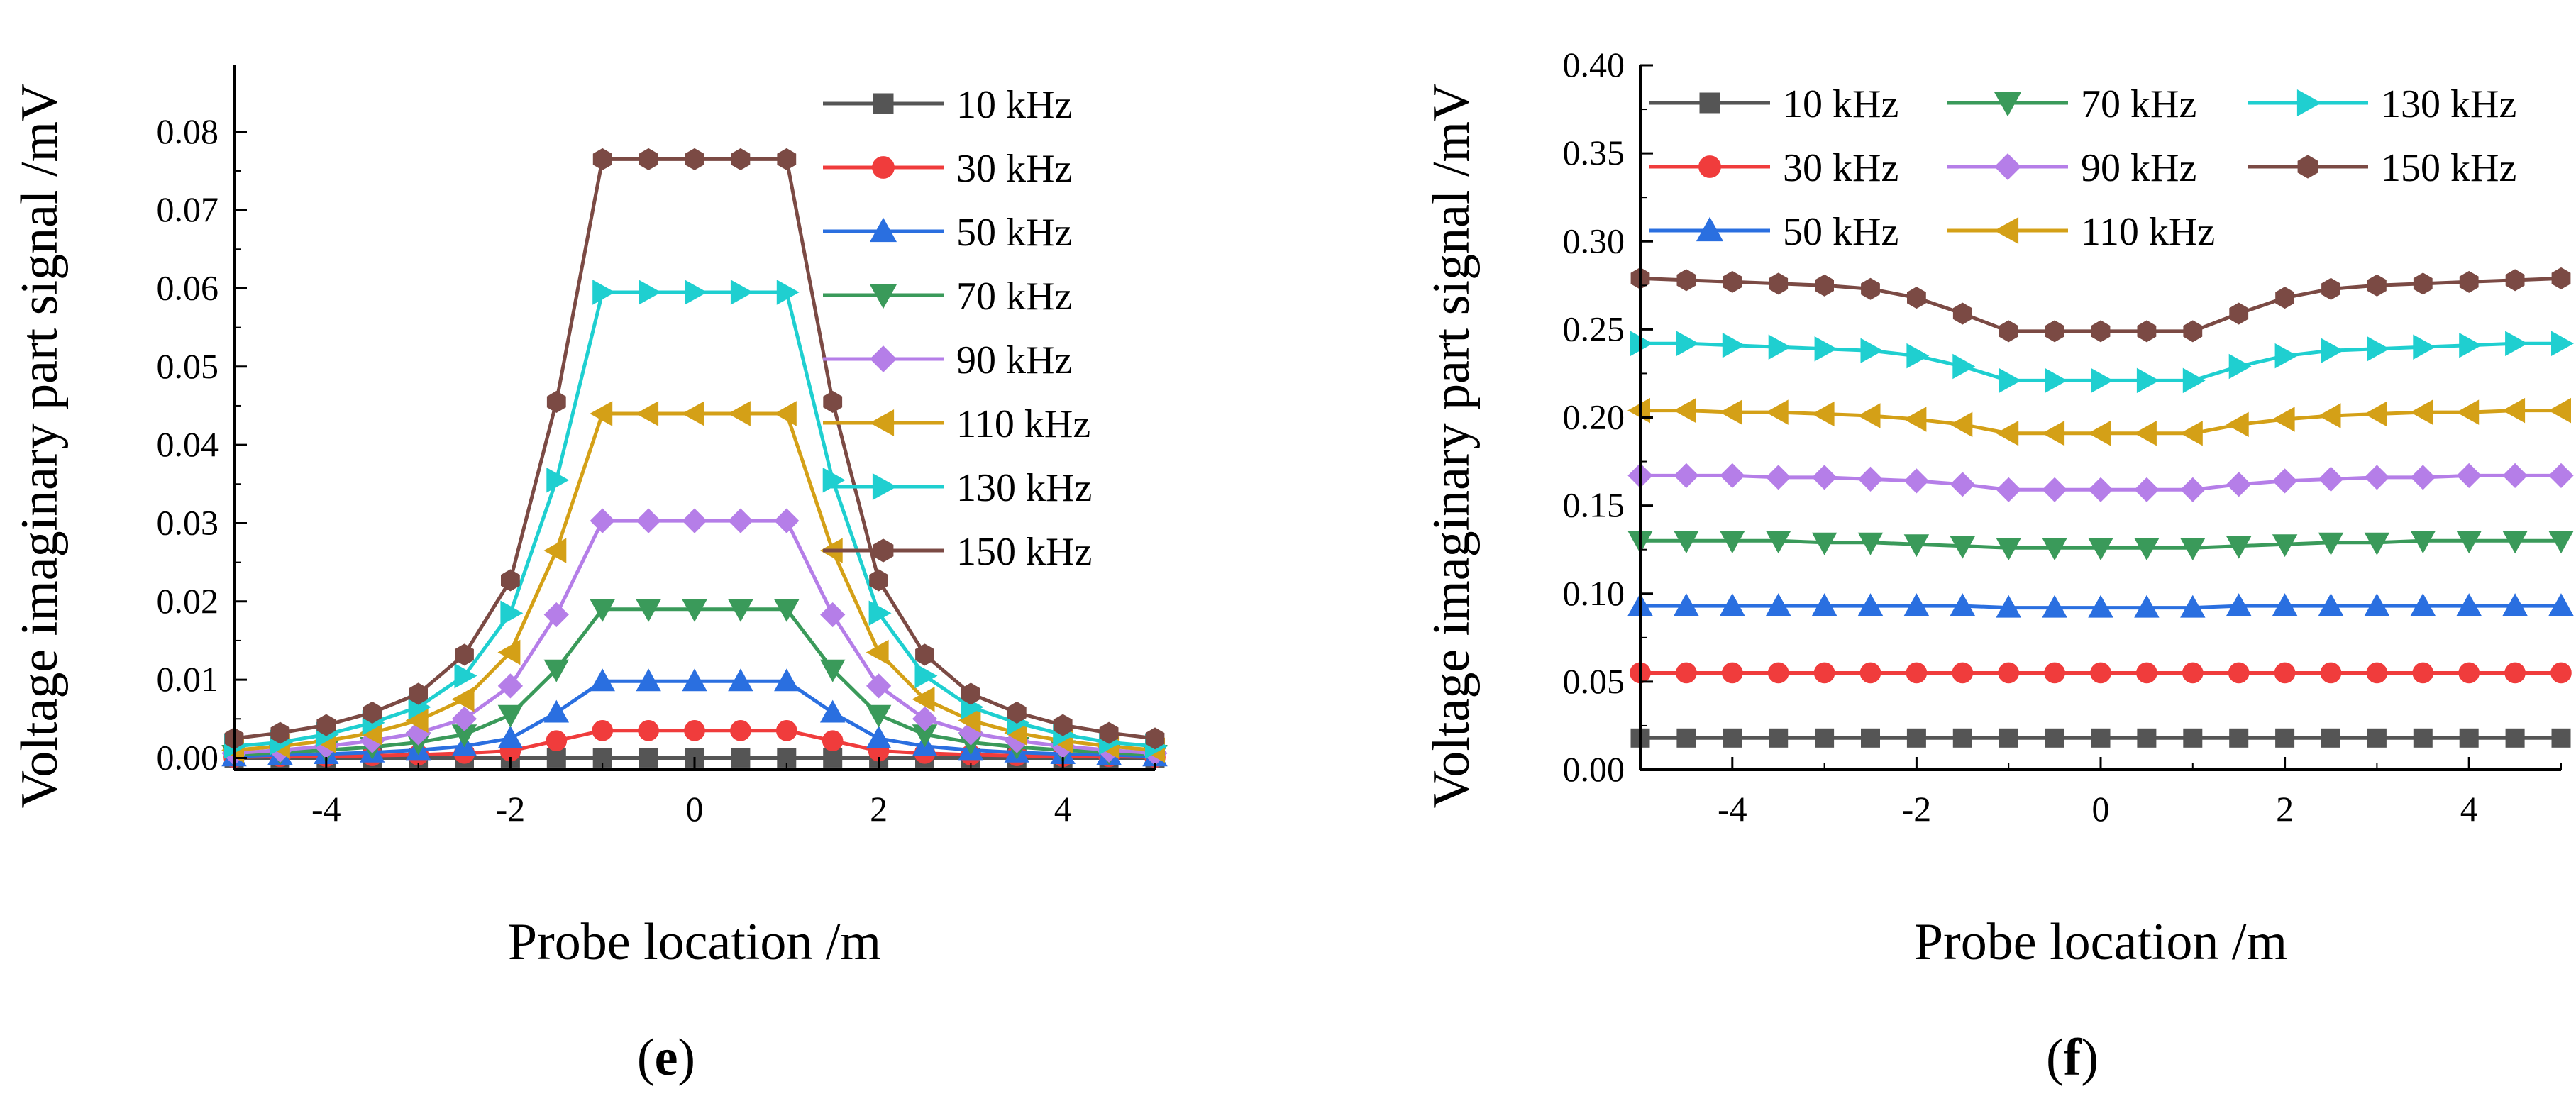  What do you see at coordinates (1023, 424) in the screenshot?
I see `legend-label: 110 kHz` at bounding box center [1023, 424].